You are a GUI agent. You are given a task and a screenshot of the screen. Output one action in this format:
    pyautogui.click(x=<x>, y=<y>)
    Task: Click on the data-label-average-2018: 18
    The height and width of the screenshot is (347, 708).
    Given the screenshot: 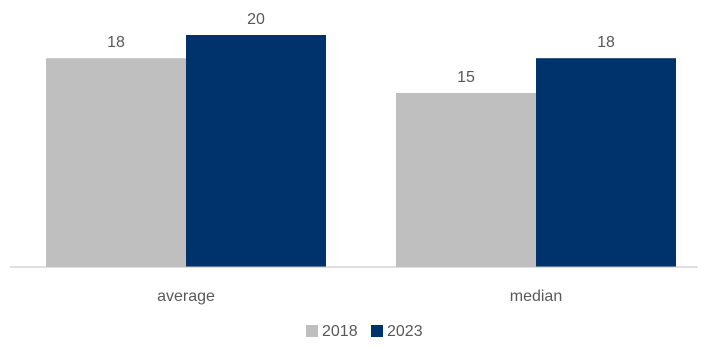 What is the action you would take?
    pyautogui.click(x=116, y=42)
    